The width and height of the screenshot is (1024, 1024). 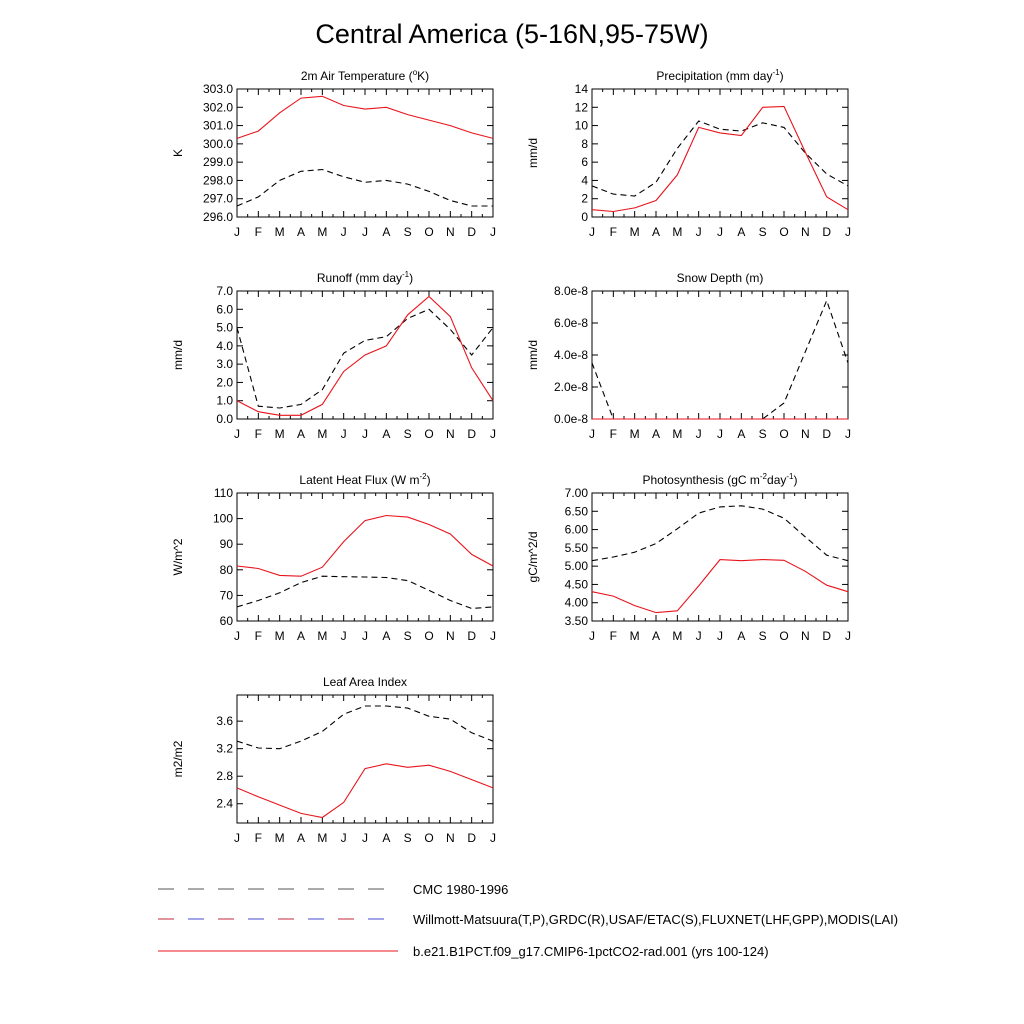 What do you see at coordinates (227, 621) in the screenshot?
I see `y-tick-label: 60` at bounding box center [227, 621].